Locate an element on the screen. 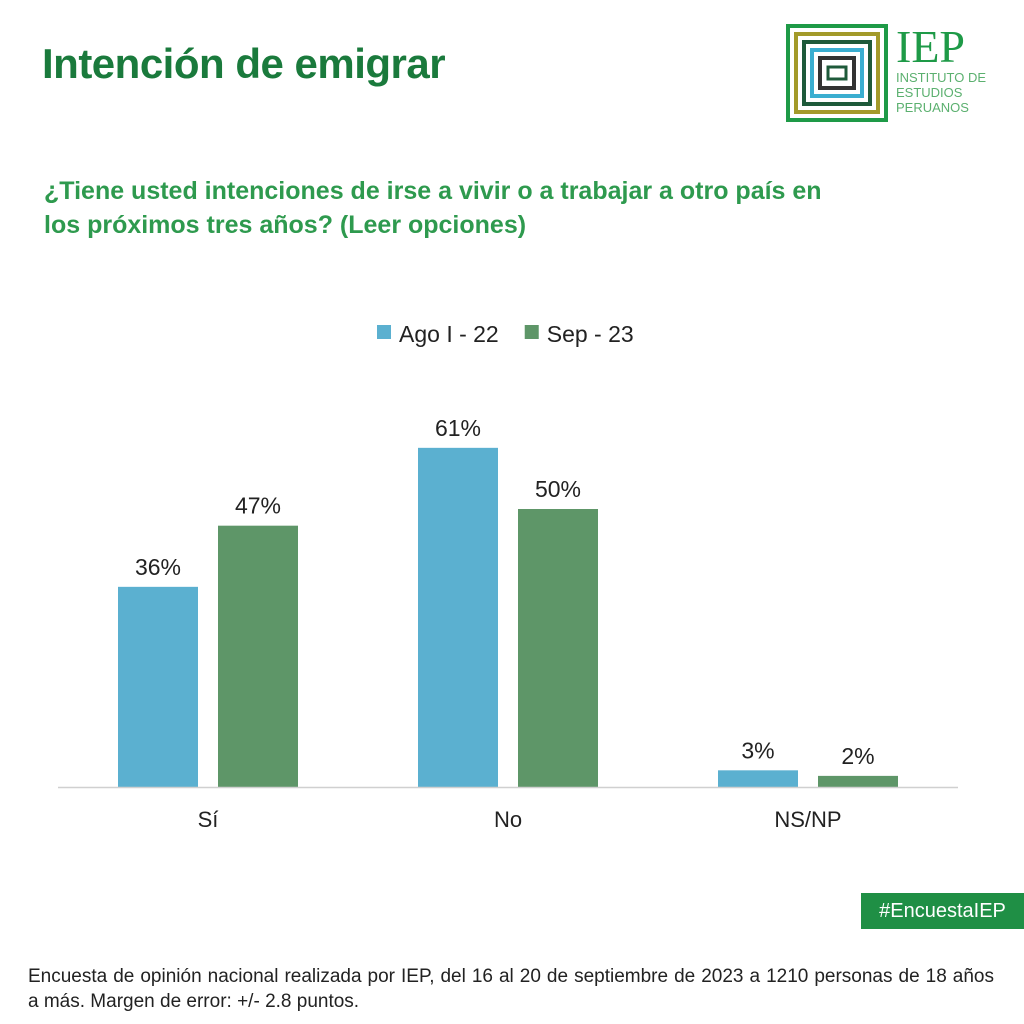 The height and width of the screenshot is (1024, 1024). logo-name: INSTITUTO DE ESTUDIOS PERUANOS is located at coordinates (941, 92).